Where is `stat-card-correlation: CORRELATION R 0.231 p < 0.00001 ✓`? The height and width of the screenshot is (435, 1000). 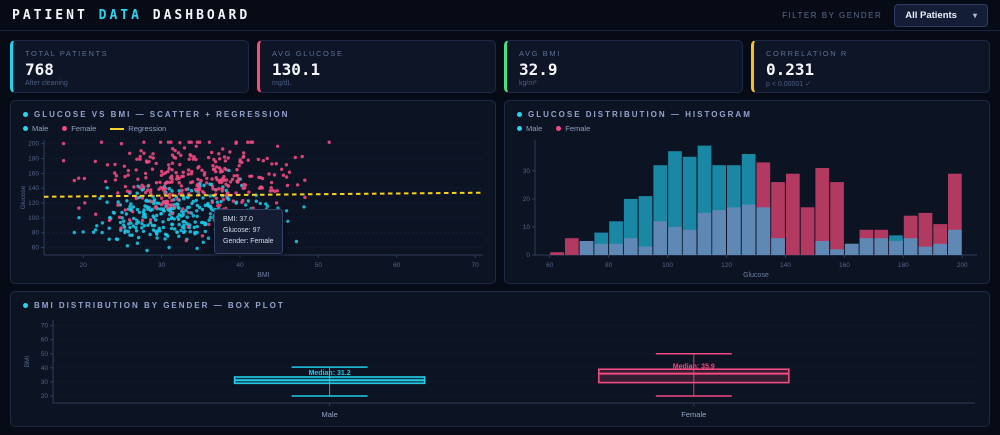 stat-card-correlation: CORRELATION R 0.231 p < 0.00001 ✓ is located at coordinates (870, 66).